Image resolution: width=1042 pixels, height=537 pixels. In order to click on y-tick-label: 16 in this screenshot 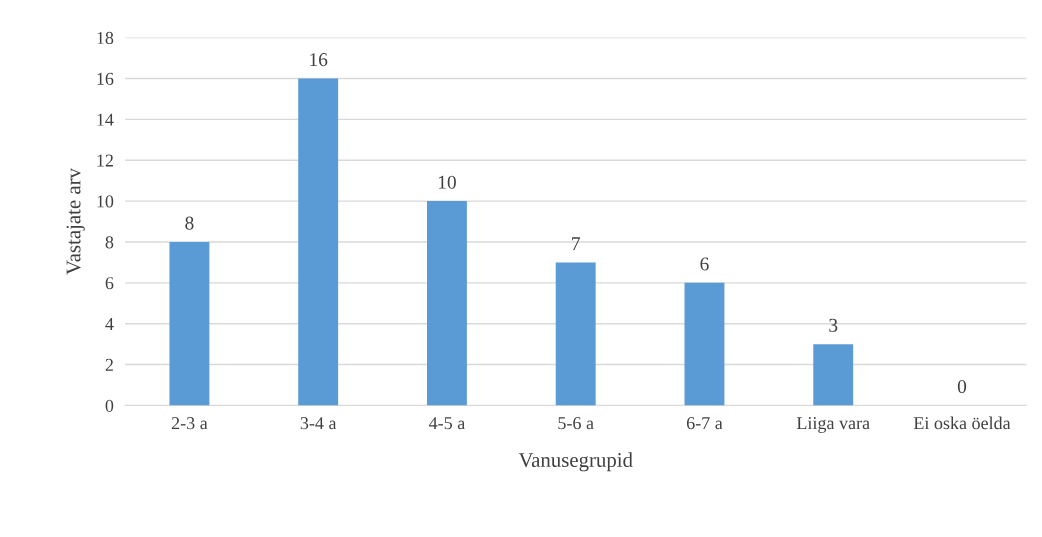, I will do `click(105, 78)`.